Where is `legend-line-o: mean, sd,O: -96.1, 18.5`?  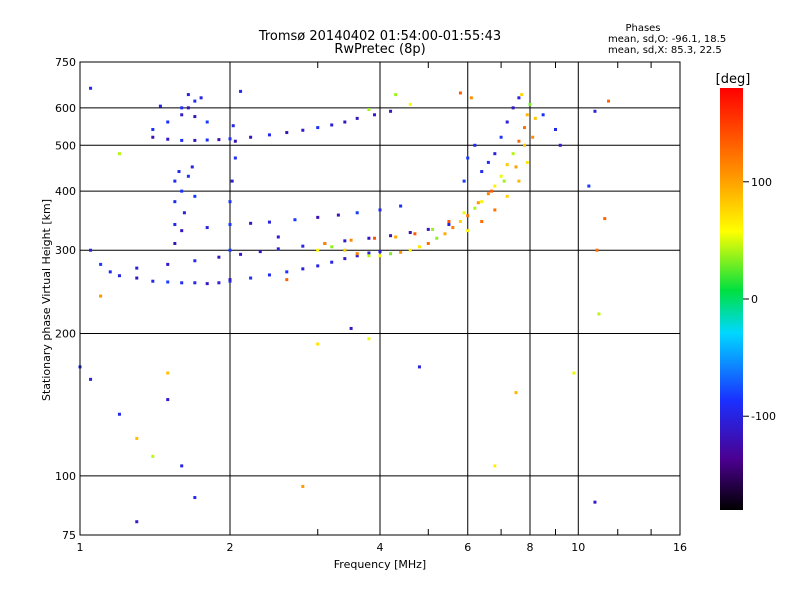 legend-line-o: mean, sd,O: -96.1, 18.5 is located at coordinates (667, 39).